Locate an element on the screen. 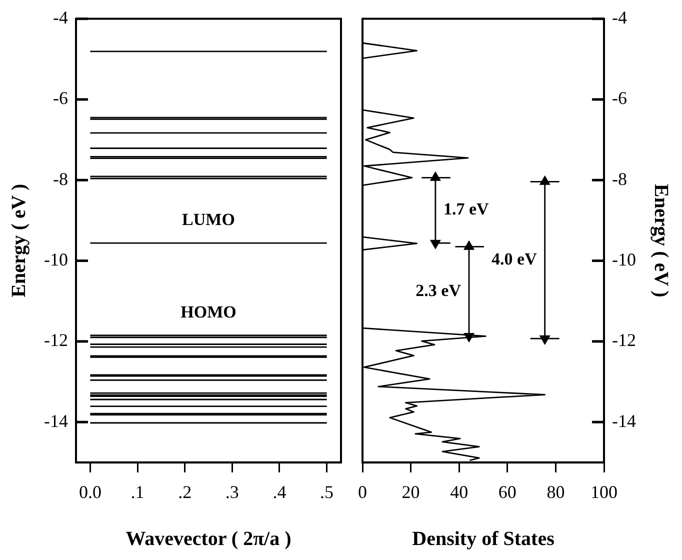  x-tick-label: .2 is located at coordinates (185, 492).